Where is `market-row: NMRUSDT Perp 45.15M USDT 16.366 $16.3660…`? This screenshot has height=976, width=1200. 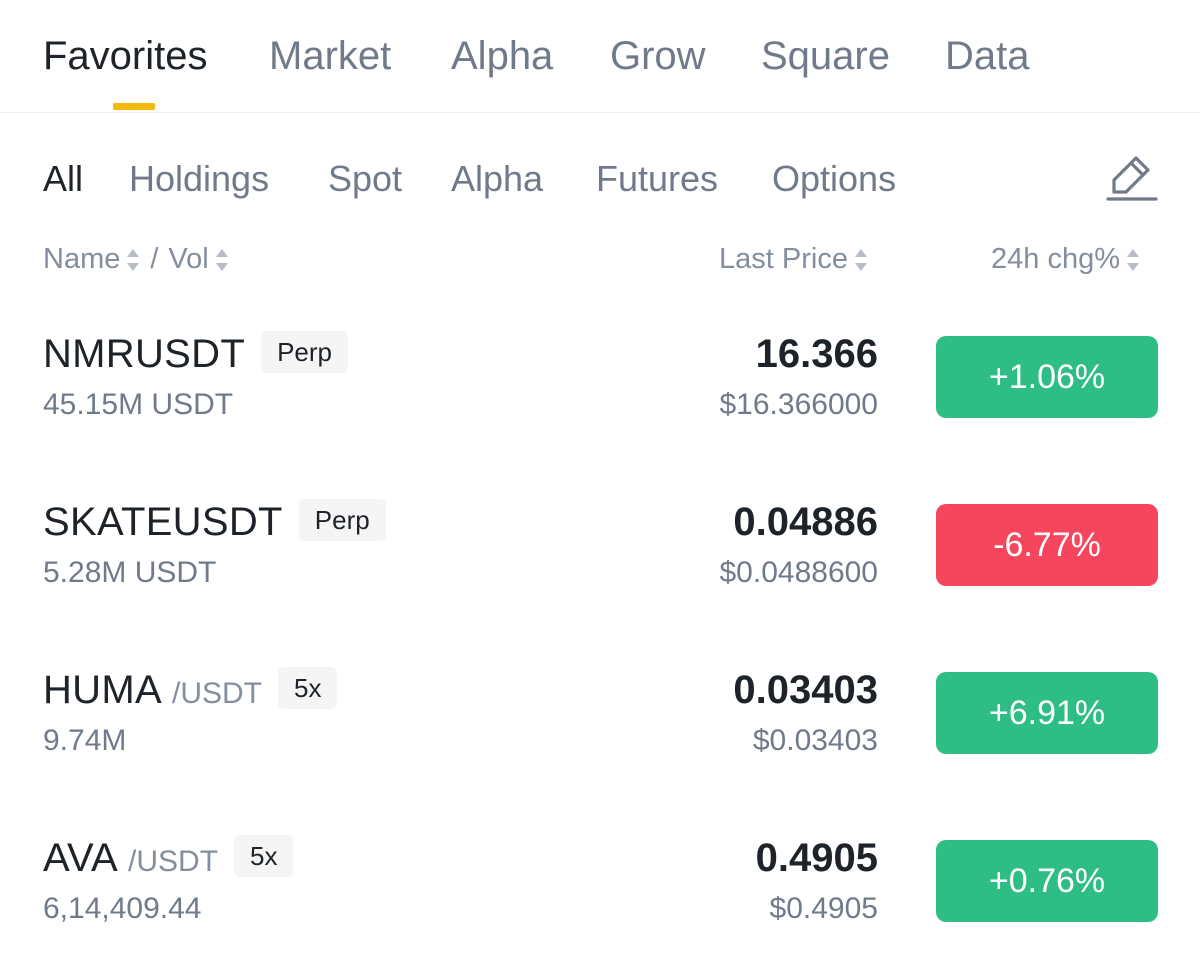 market-row: NMRUSDT Perp 45.15M USDT 16.366 $16.3660… is located at coordinates (600, 401).